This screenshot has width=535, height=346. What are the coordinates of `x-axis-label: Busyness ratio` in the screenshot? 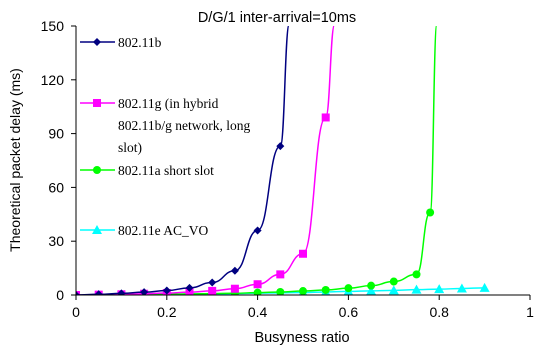 It's located at (301, 338).